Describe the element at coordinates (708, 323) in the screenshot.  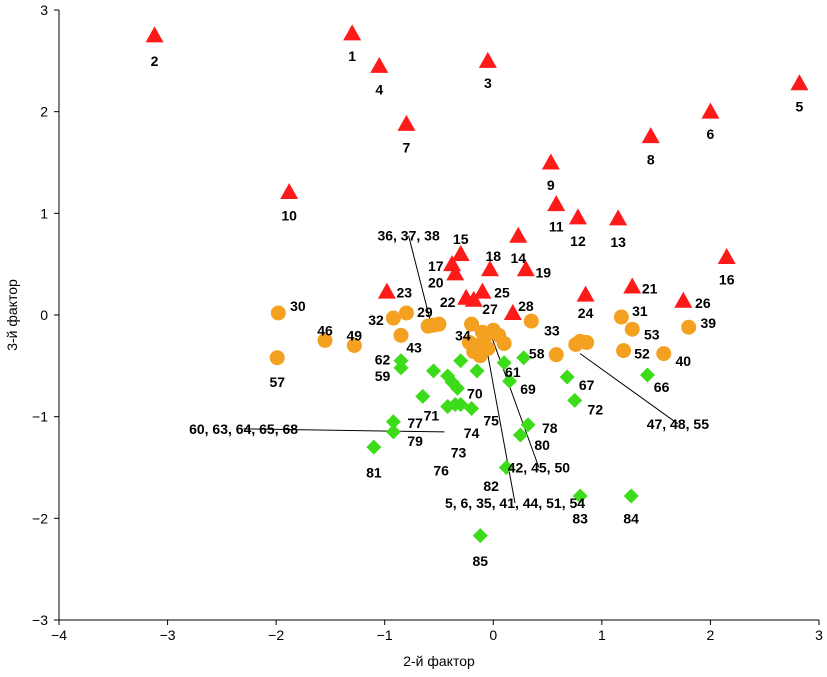
I see `point-label: 39` at that location.